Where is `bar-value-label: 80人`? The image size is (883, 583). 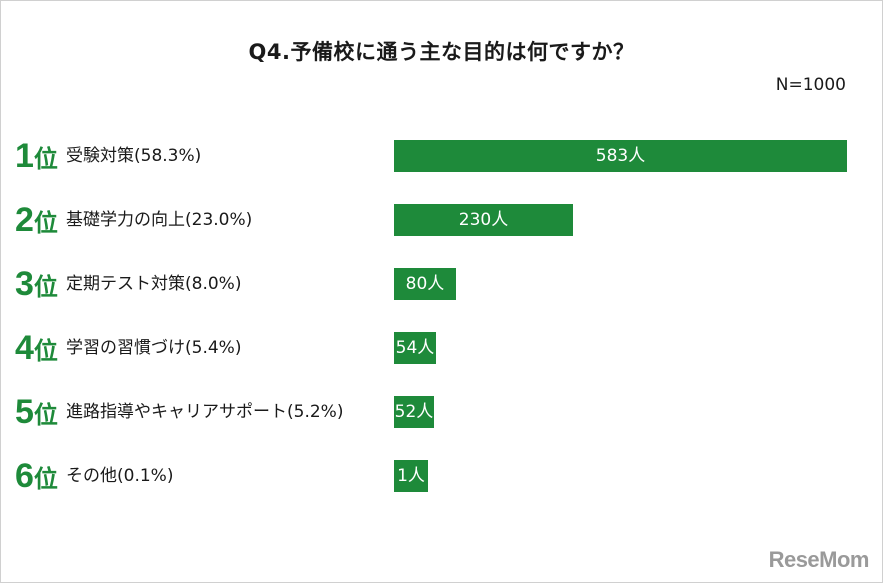 bar-value-label: 80人 is located at coordinates (425, 284).